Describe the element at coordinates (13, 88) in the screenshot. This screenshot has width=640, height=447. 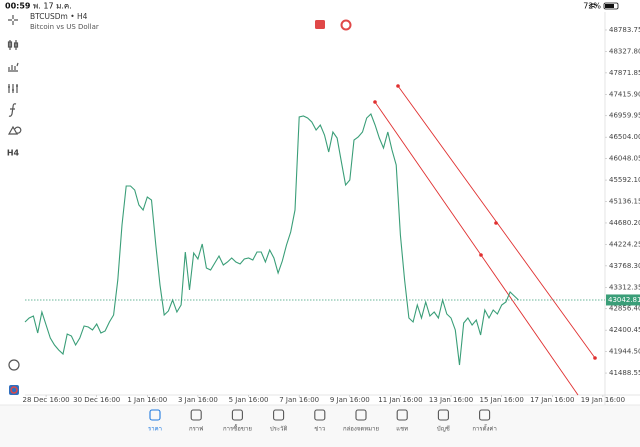
I see `settings-tool` at that location.